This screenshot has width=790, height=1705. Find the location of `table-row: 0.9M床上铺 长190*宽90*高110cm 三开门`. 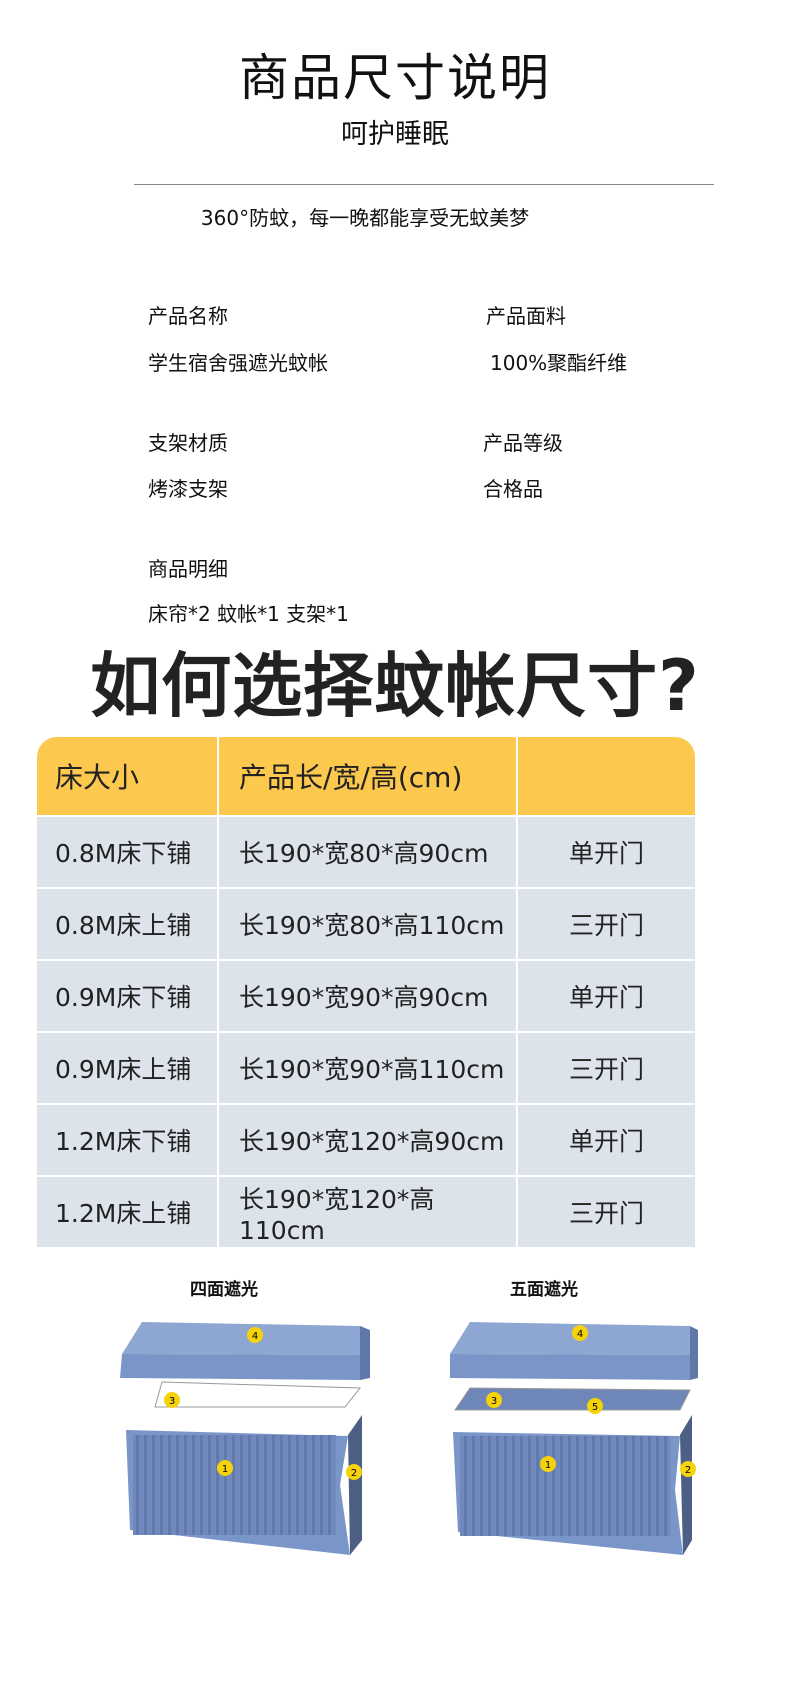

table-row: 0.9M床上铺 长190*宽90*高110cm 三开门 is located at coordinates (366, 1067).